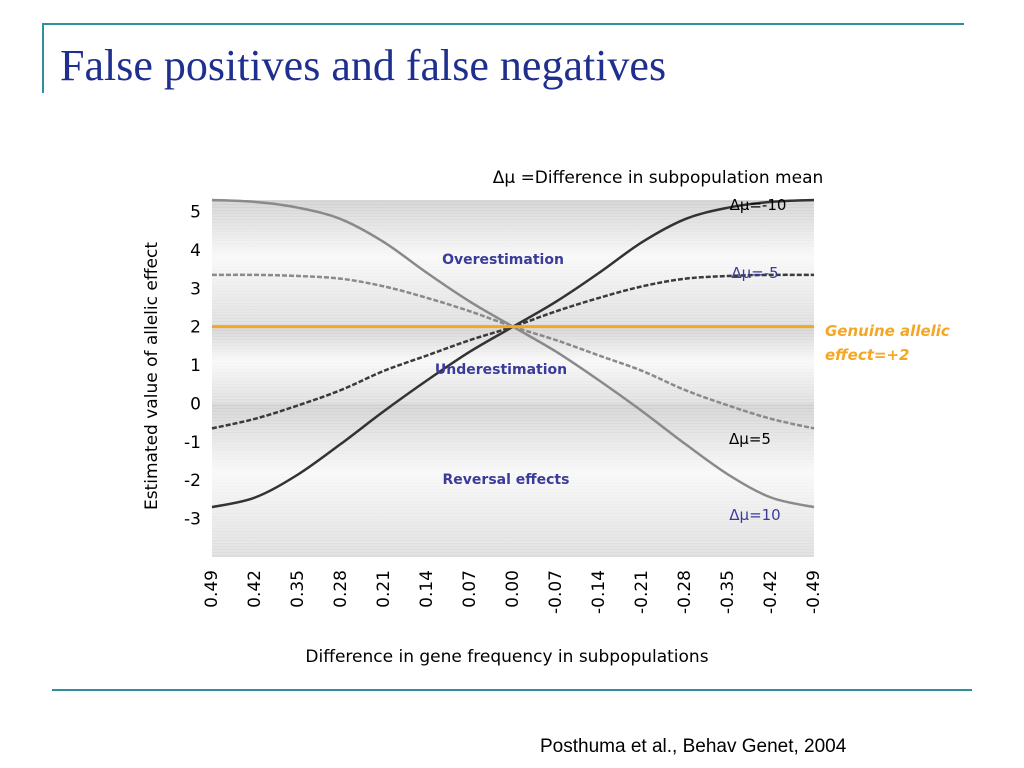 Image resolution: width=1024 pixels, height=768 pixels. What do you see at coordinates (363, 65) in the screenshot?
I see `slide-title: False positives and false negatives` at bounding box center [363, 65].